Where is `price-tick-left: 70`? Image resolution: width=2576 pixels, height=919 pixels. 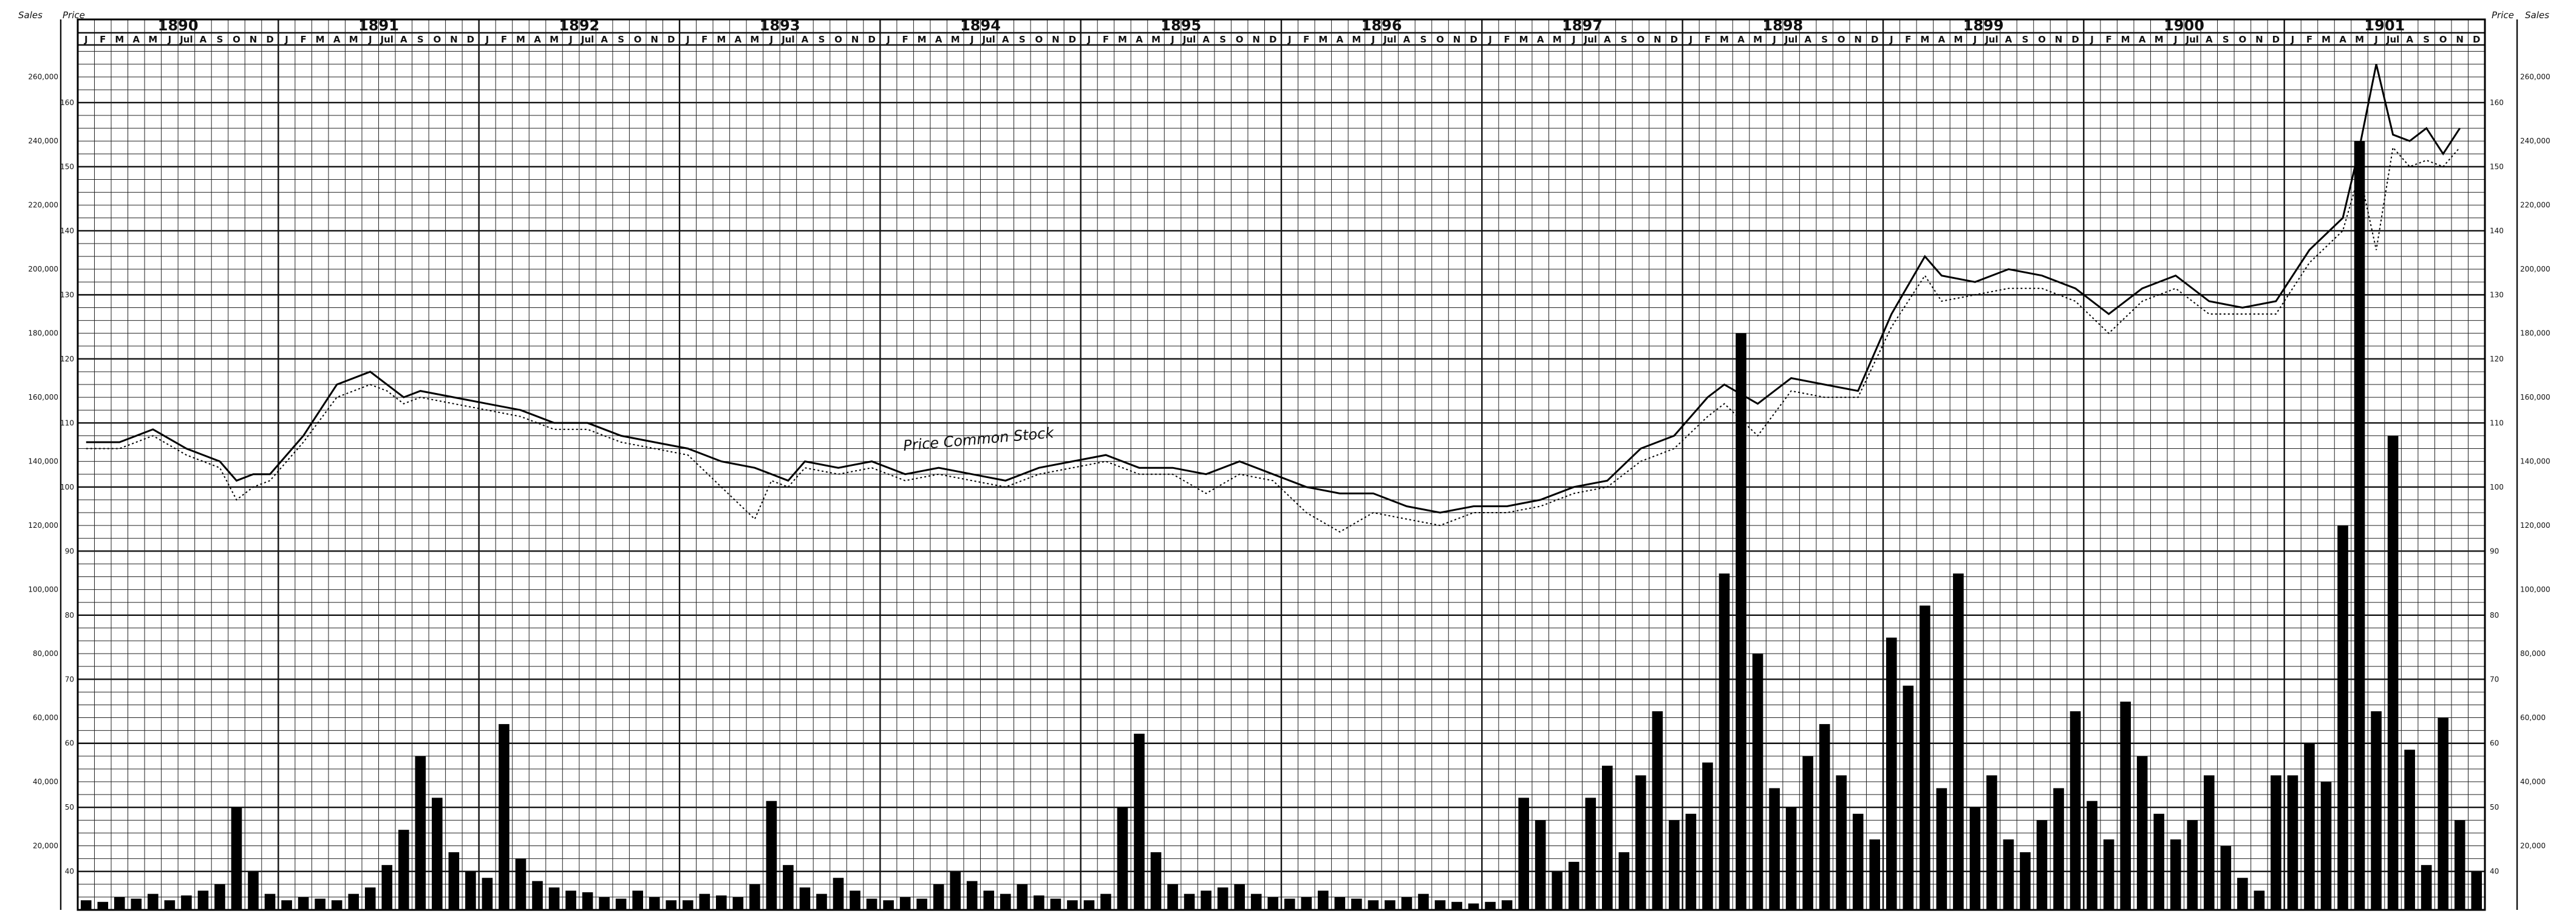
price-tick-left: 70 is located at coordinates (70, 679).